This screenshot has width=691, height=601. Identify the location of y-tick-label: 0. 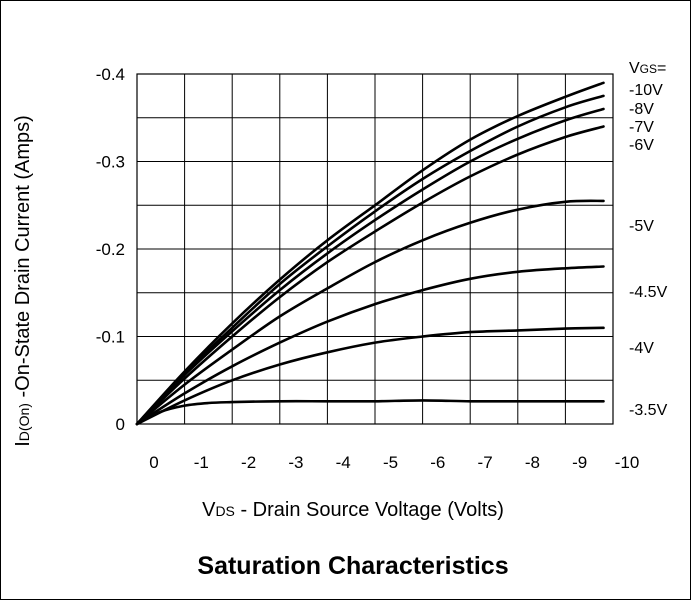
(120, 424).